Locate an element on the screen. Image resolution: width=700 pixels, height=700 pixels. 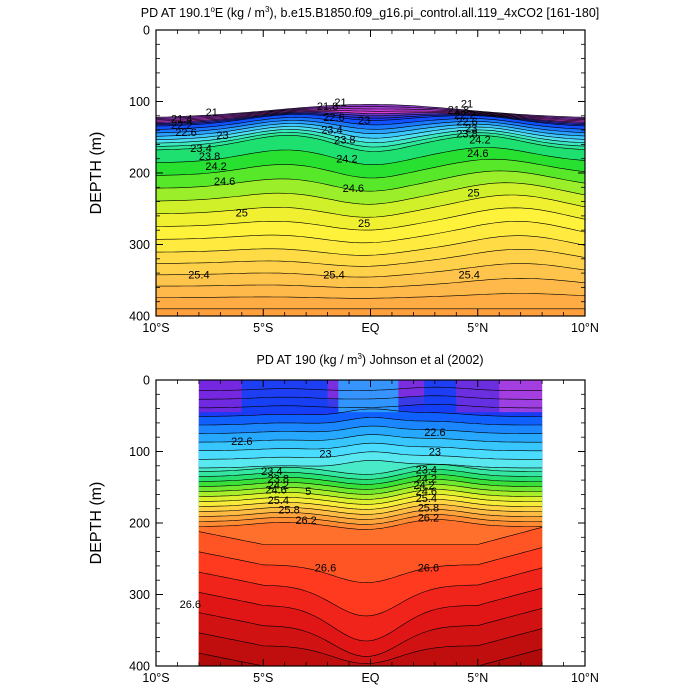
bottom-panel-title: PD AT 190 (kg / m3) Johnson et al (2002) is located at coordinates (369, 359).